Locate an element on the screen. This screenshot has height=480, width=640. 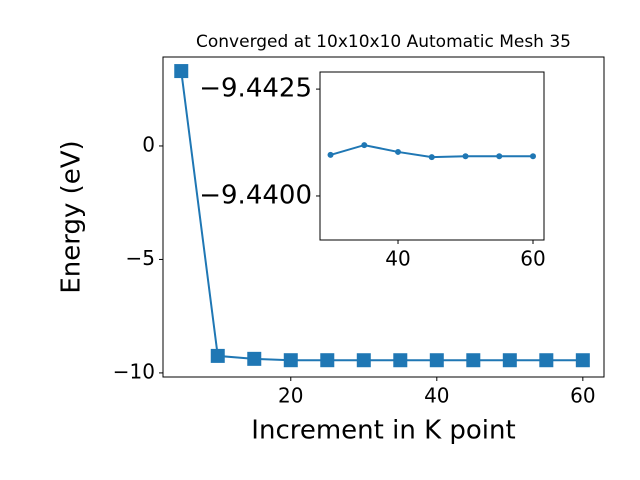
x-tick-label: 20 is located at coordinates (290, 396).